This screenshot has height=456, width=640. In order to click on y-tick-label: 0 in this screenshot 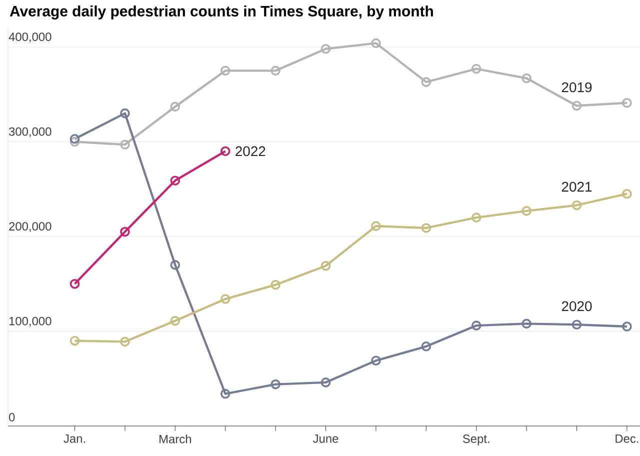, I will do `click(11, 417)`.